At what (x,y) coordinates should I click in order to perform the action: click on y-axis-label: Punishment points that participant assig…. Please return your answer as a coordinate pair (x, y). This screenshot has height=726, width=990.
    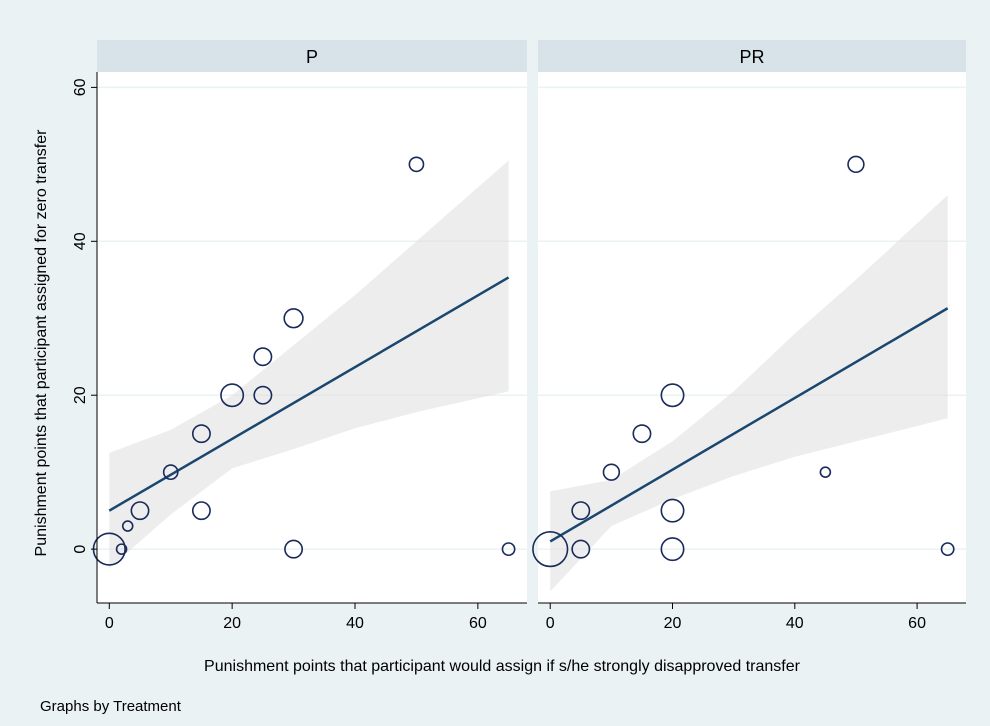
    Looking at the image, I should click on (41, 343).